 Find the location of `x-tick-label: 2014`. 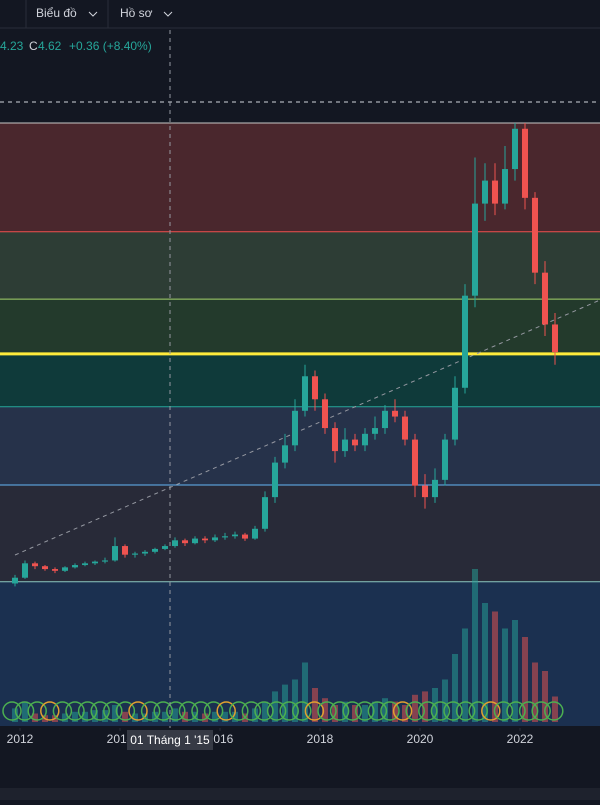

x-tick-label: 2014 is located at coordinates (120, 739).